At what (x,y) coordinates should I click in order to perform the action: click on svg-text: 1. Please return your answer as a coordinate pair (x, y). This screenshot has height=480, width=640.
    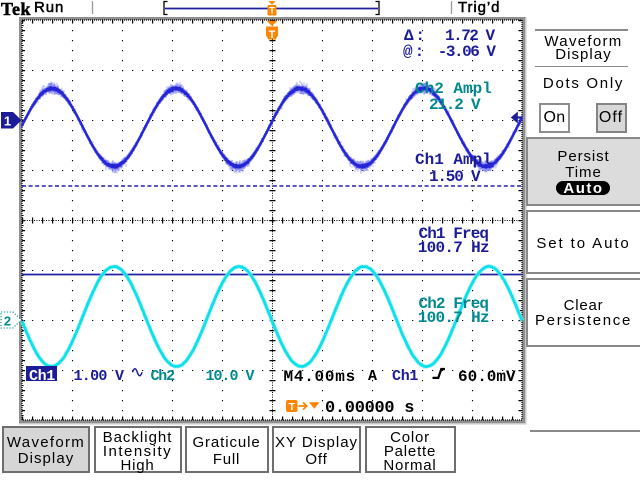
    Looking at the image, I should click on (7, 121).